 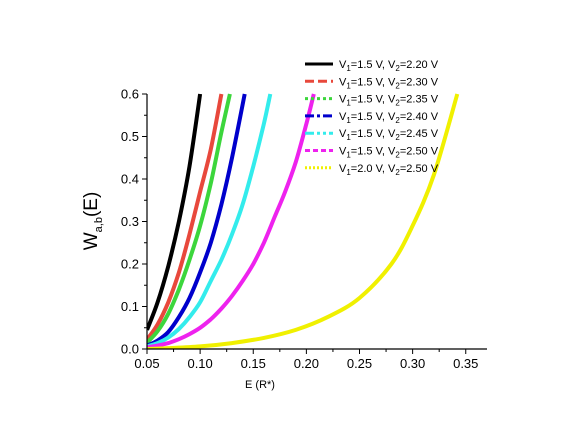 What do you see at coordinates (422, 117) in the screenshot?
I see `legend-value: 2.40 V` at bounding box center [422, 117].